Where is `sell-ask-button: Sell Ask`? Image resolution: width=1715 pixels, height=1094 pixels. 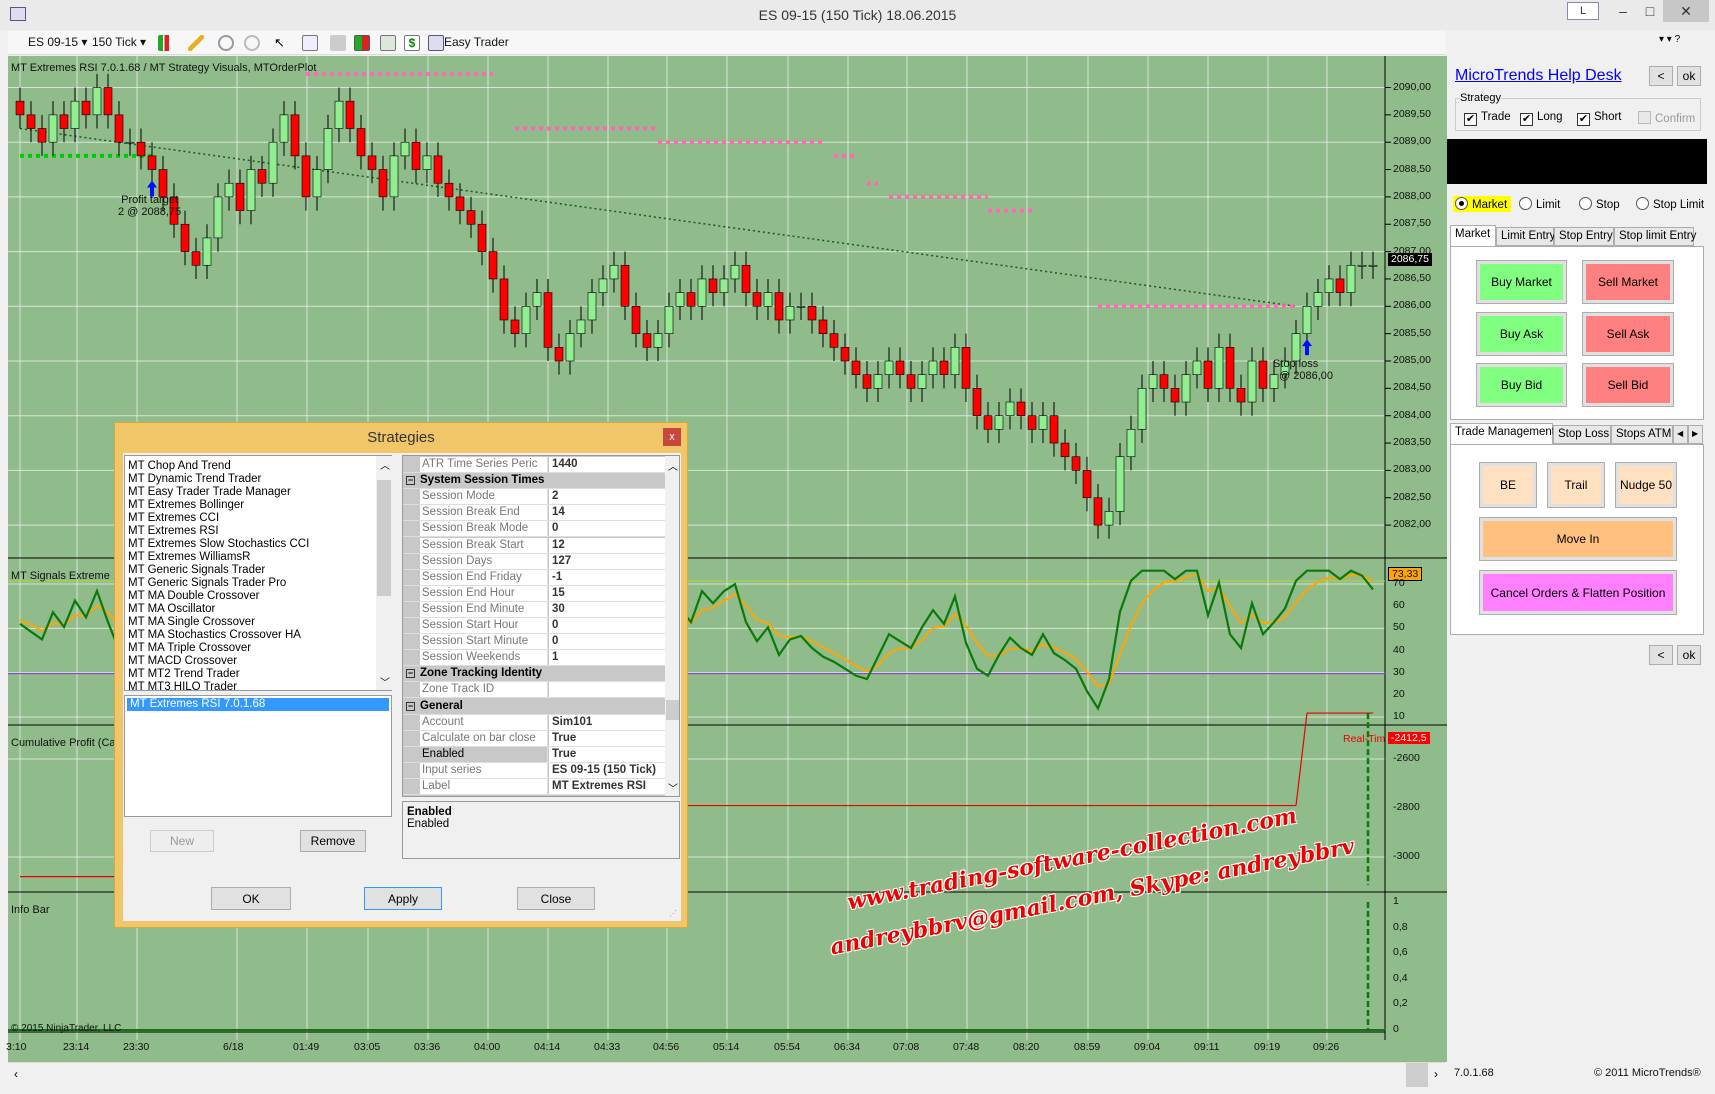
sell-ask-button: Sell Ask is located at coordinates (1628, 334).